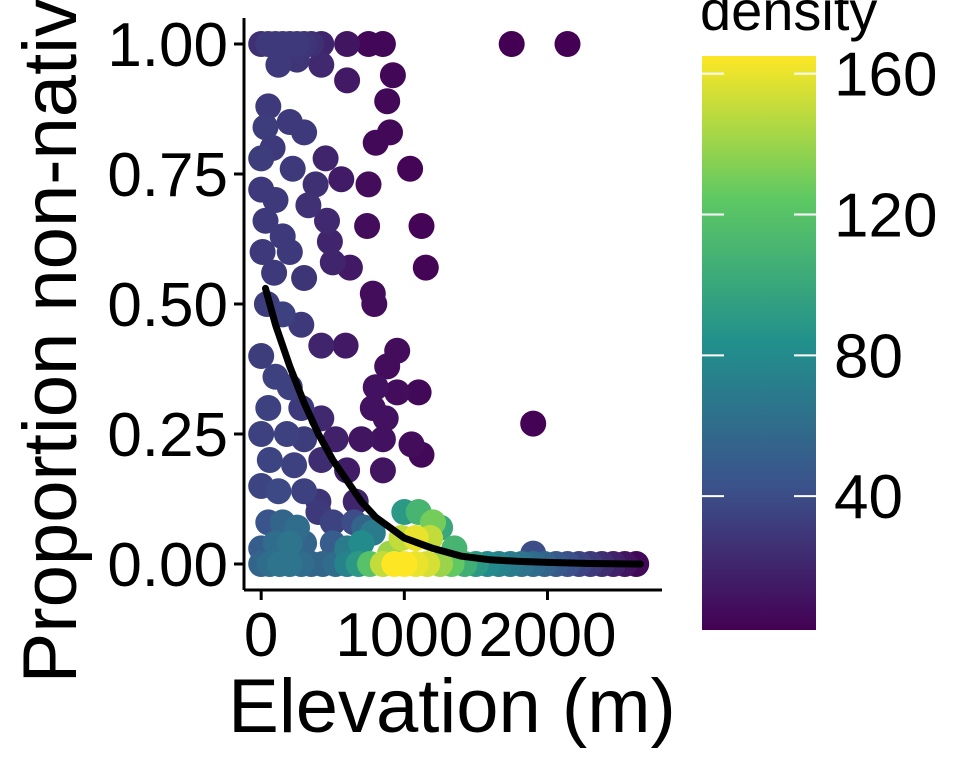 This screenshot has height=773, width=960. Describe the element at coordinates (167, 305) in the screenshot. I see `y-tick-label: 0.50` at that location.